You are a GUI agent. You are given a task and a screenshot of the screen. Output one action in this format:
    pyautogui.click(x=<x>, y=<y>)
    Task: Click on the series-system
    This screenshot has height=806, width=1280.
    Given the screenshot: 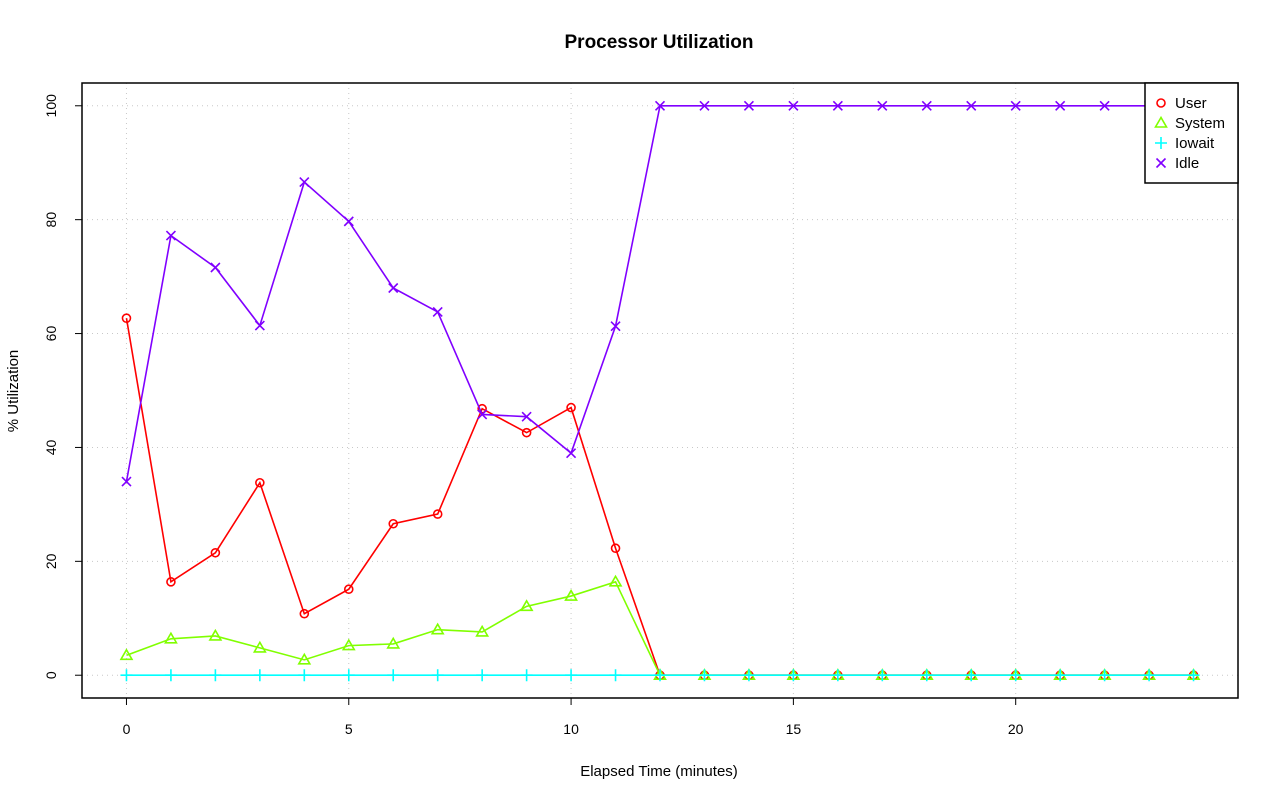 What is the action you would take?
    pyautogui.click(x=660, y=627)
    